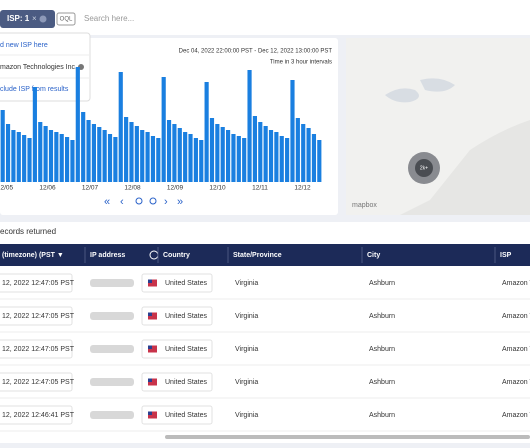  I want to click on cluster, so click(424, 168).